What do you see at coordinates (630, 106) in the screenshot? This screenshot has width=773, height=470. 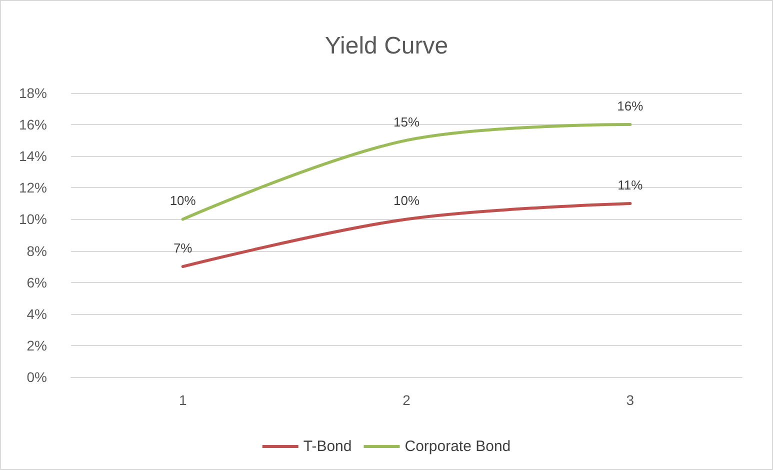 I see `data-label: 16%` at bounding box center [630, 106].